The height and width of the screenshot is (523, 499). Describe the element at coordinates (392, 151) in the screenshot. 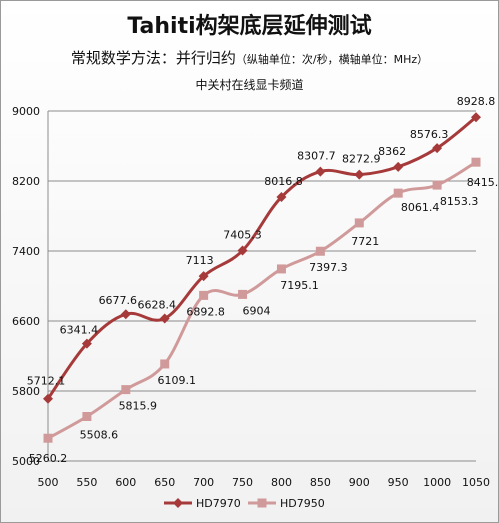

I see `data-label-HD7970-950: 8362` at that location.